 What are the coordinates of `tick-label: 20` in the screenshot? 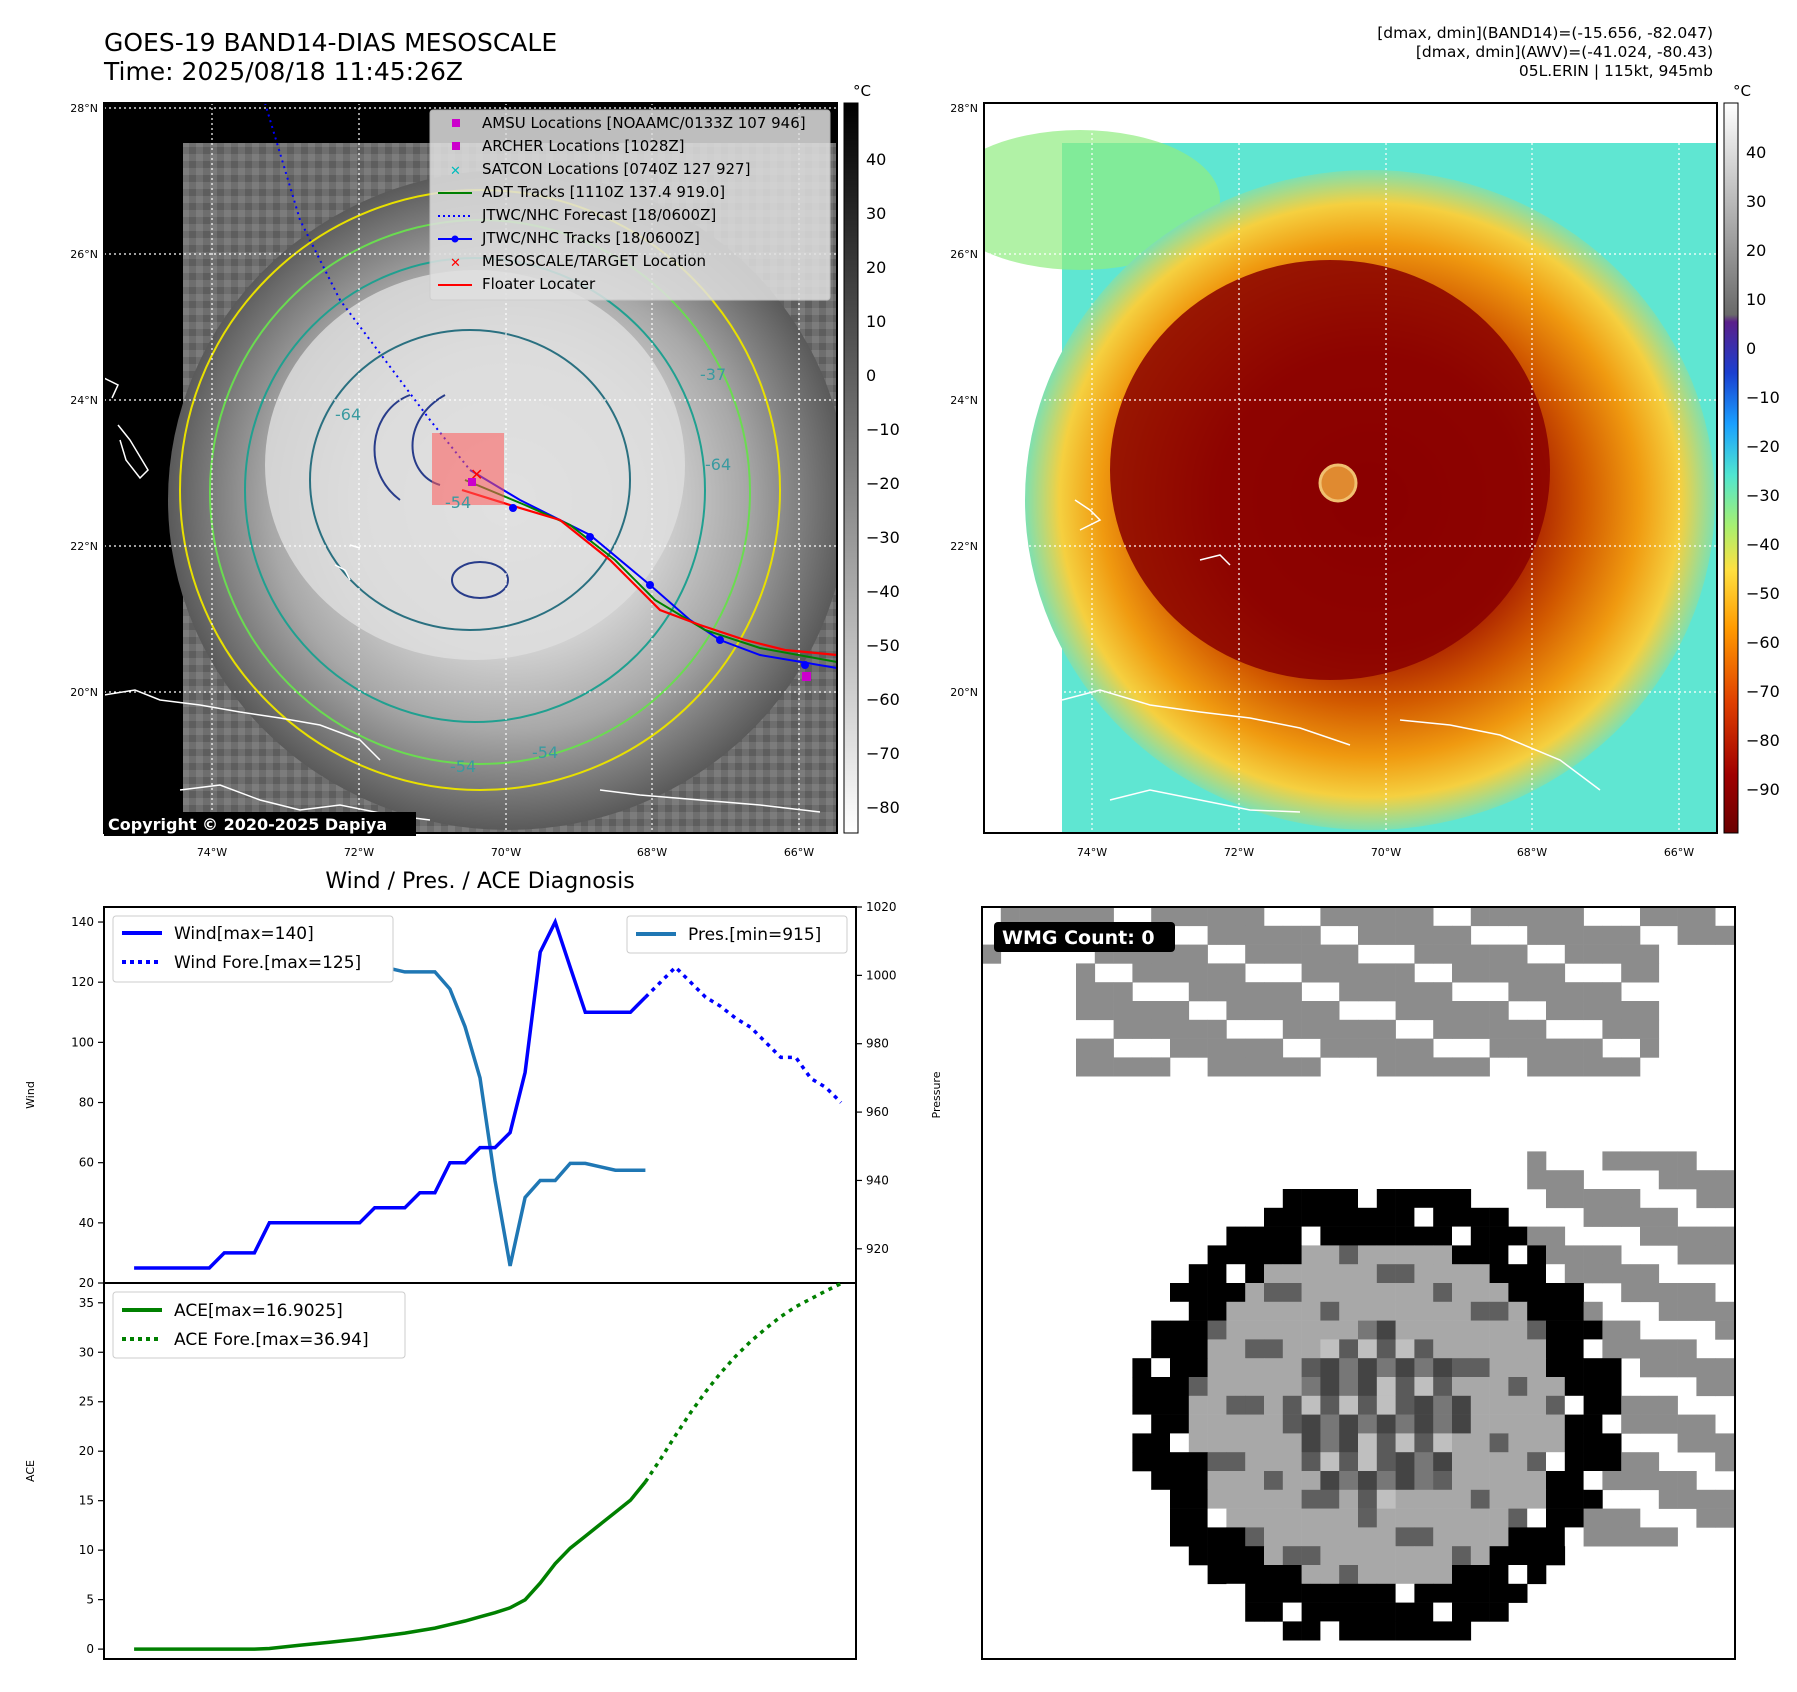 It's located at (876, 267).